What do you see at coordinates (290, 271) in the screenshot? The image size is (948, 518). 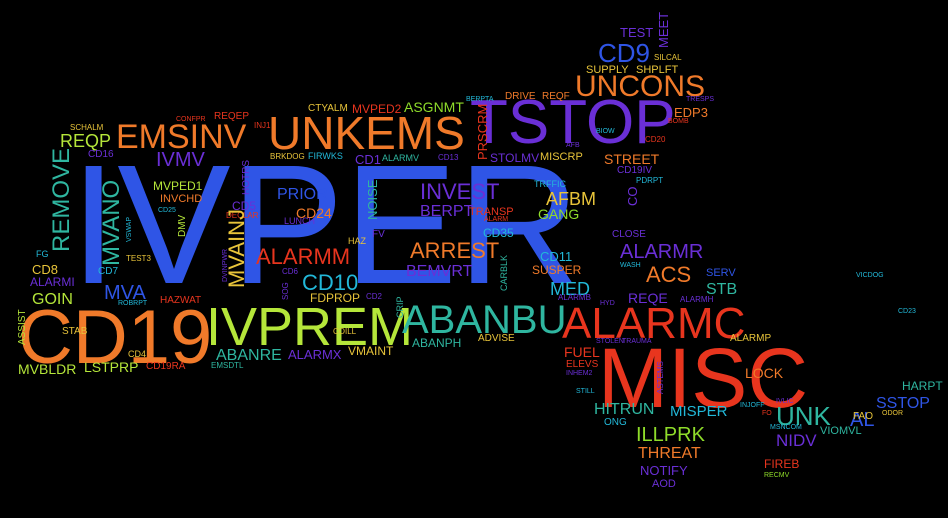 I see `cloud-word: CD6` at bounding box center [290, 271].